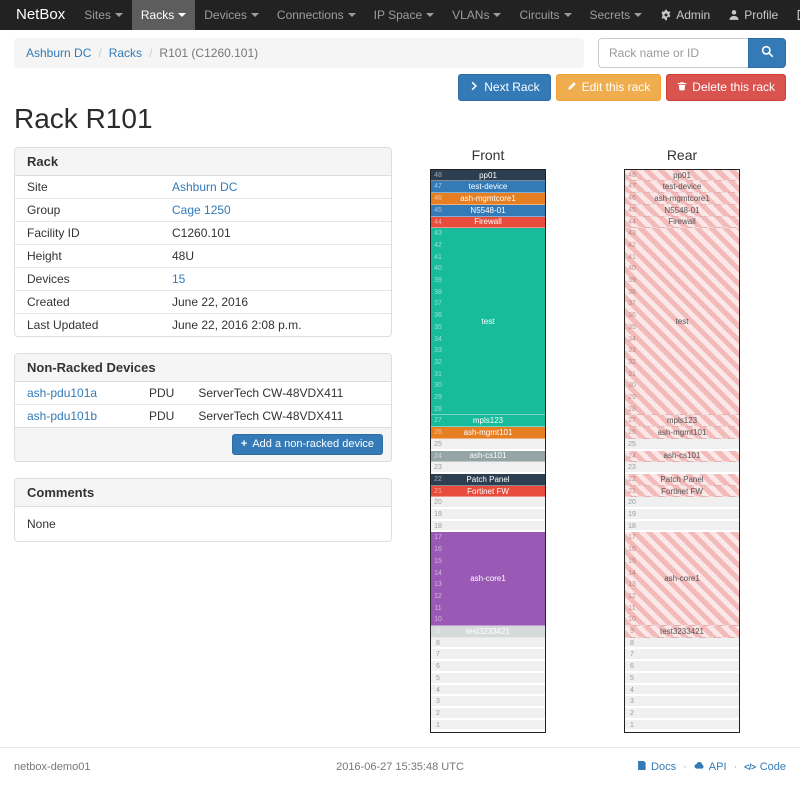 The image size is (800, 786). What do you see at coordinates (52, 766) in the screenshot?
I see `hostname: netbox-demo01` at bounding box center [52, 766].